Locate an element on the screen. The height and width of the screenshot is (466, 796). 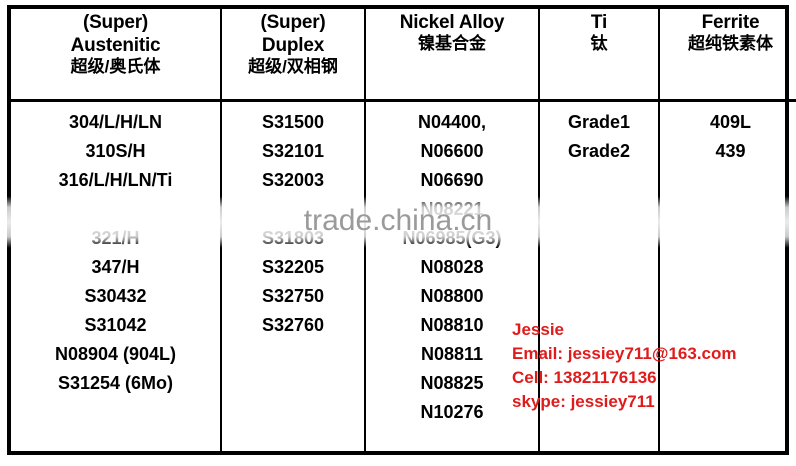
header-cn: 镍基合金 is located at coordinates (452, 44).